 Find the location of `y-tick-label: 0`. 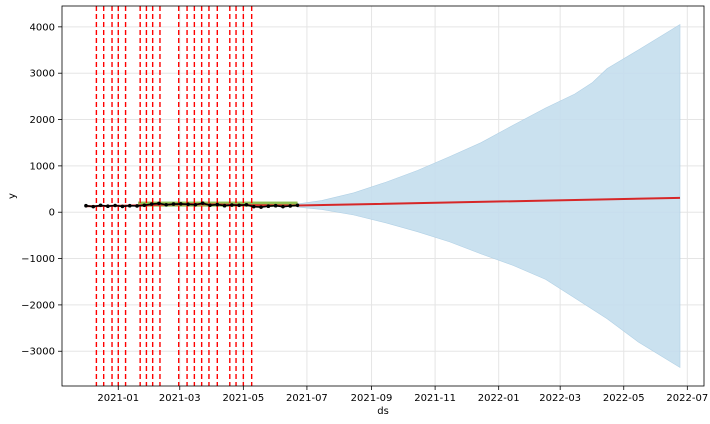

y-tick-label: 0 is located at coordinates (52, 213).